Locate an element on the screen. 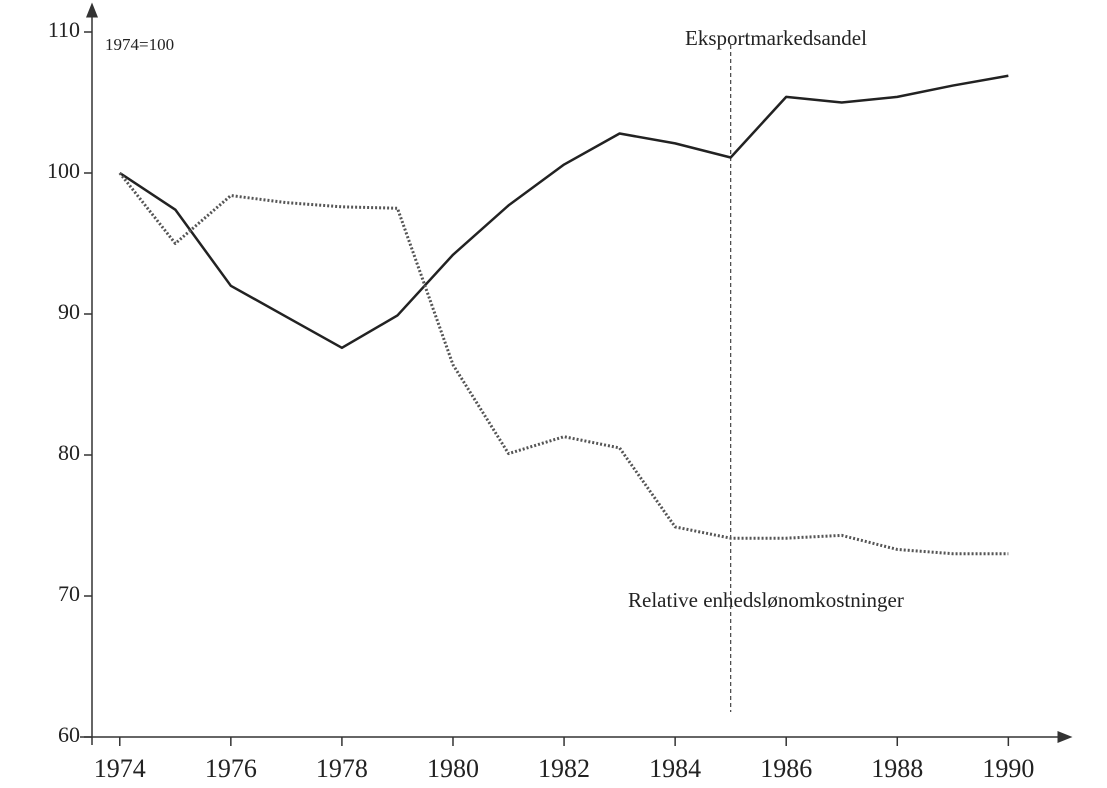 The height and width of the screenshot is (788, 1107). y-tick-label: 90 is located at coordinates (69, 311).